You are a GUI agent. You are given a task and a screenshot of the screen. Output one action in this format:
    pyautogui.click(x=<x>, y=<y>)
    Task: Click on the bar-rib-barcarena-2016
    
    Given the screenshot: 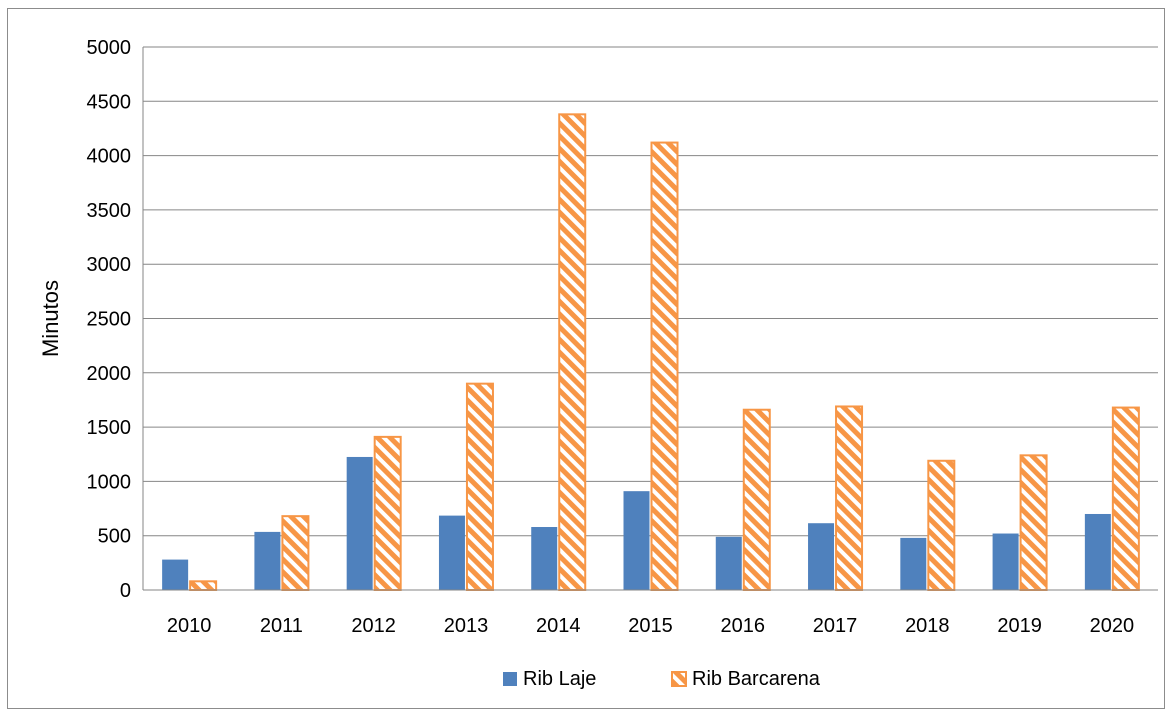 What is the action you would take?
    pyautogui.click(x=756, y=499)
    